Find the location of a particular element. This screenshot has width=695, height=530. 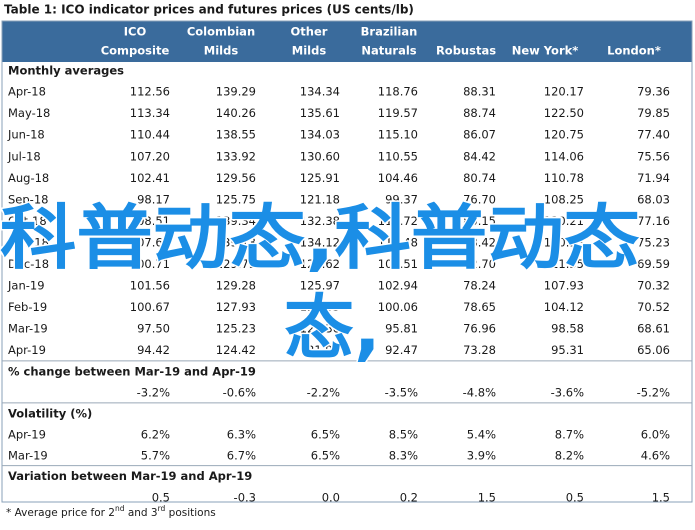

cell: 78.42 is located at coordinates (479, 242).